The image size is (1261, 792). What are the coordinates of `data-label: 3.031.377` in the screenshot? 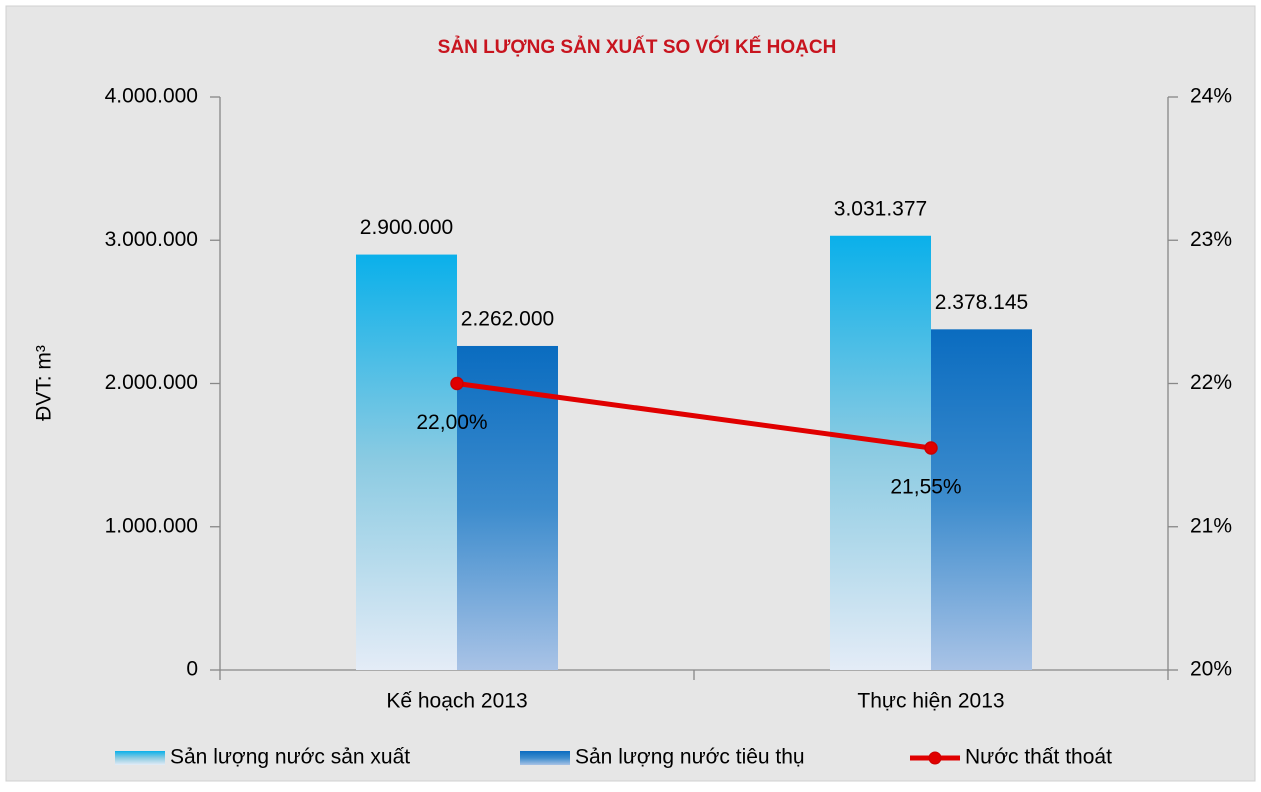 It's located at (880, 208).